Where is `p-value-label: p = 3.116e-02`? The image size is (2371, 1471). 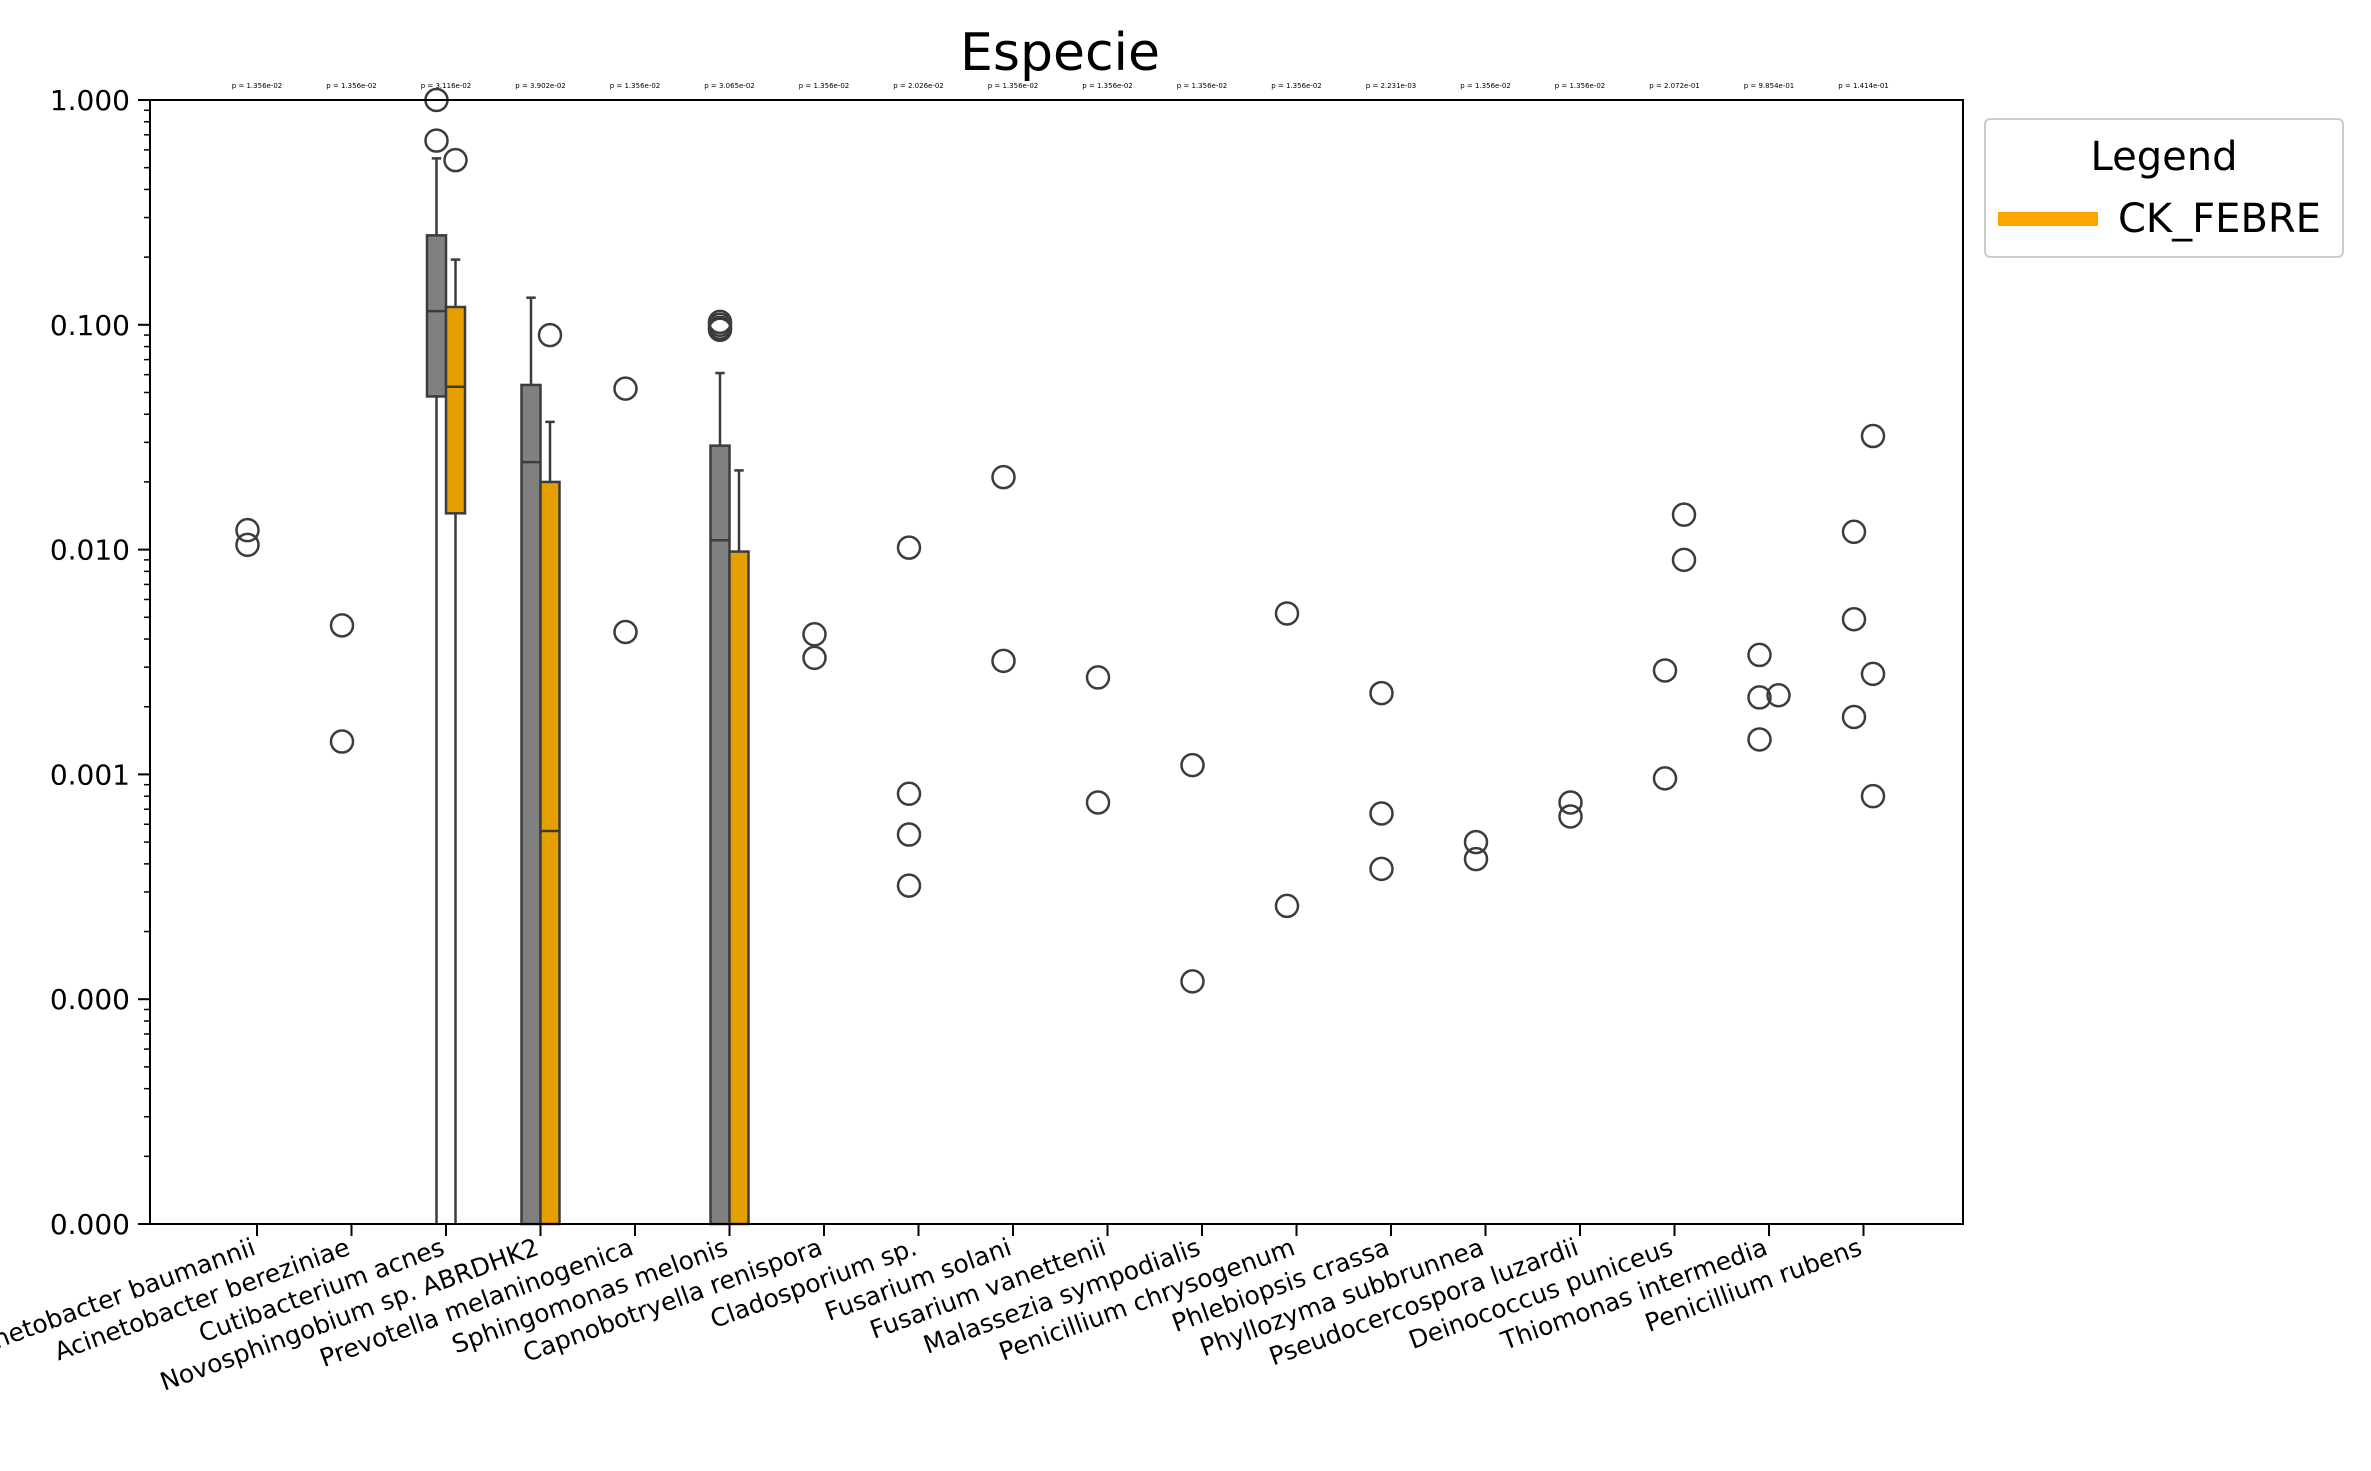 p-value-label: p = 3.116e-02 is located at coordinates (446, 86).